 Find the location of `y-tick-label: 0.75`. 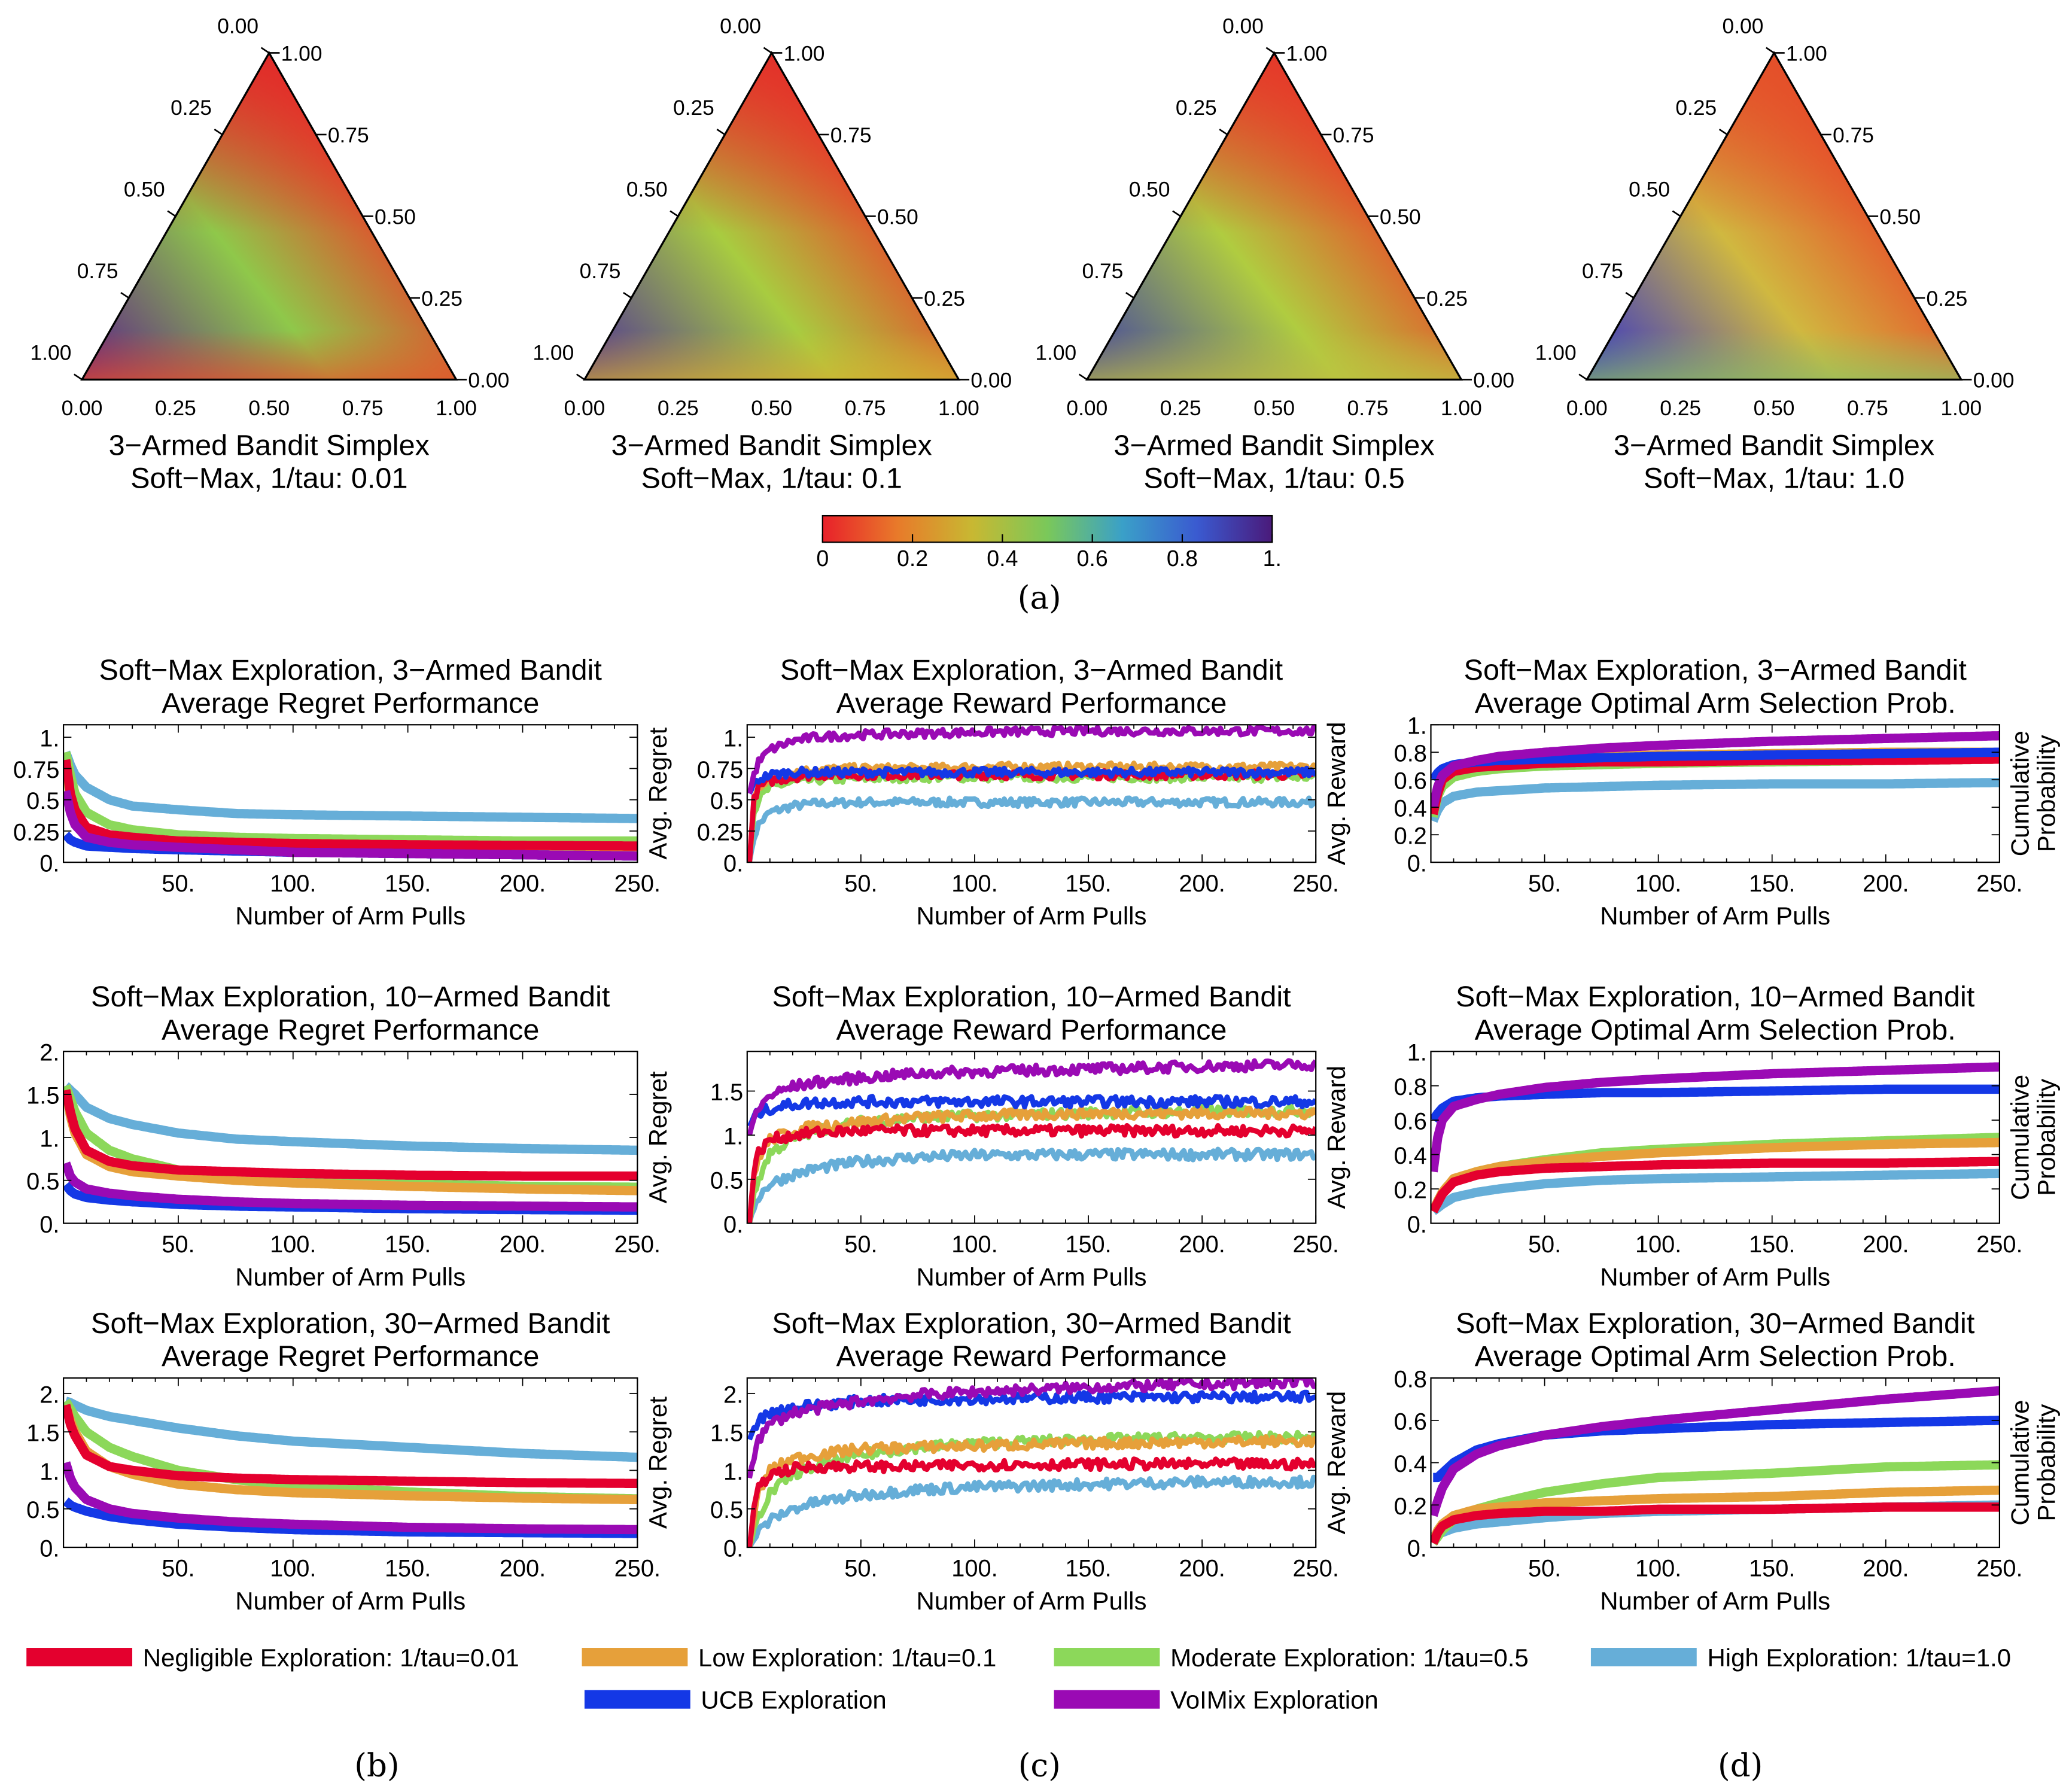

y-tick-label: 0.75 is located at coordinates (720, 770).